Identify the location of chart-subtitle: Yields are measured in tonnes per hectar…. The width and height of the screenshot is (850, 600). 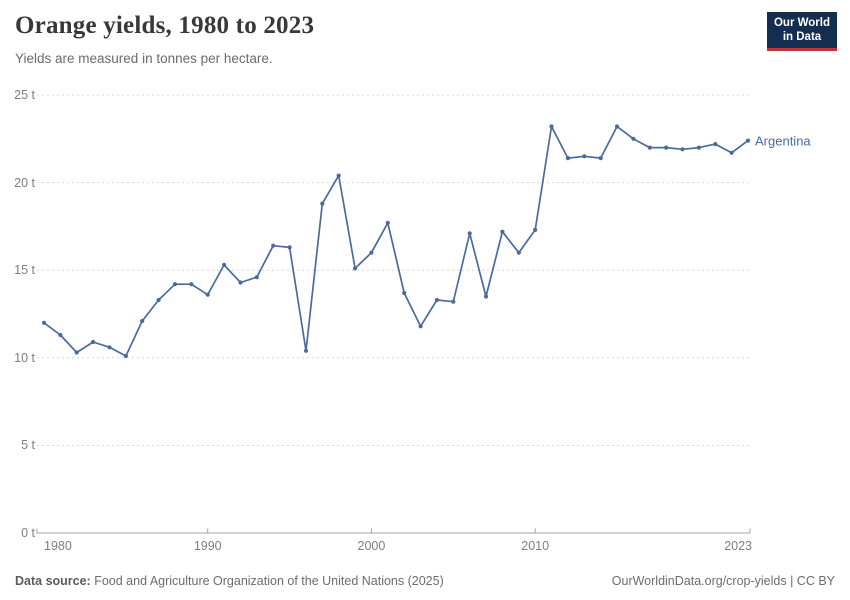
(144, 58).